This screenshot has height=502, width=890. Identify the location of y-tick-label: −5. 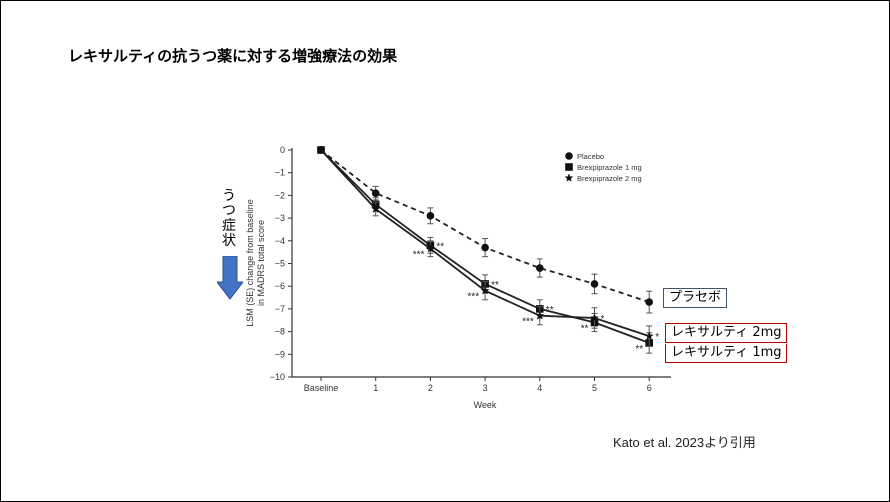
(280, 264).